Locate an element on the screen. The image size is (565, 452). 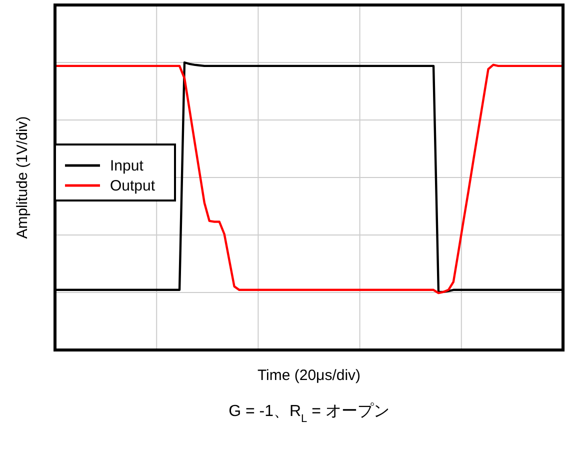
x-axis-title: Time (20μs/div) is located at coordinates (309, 375).